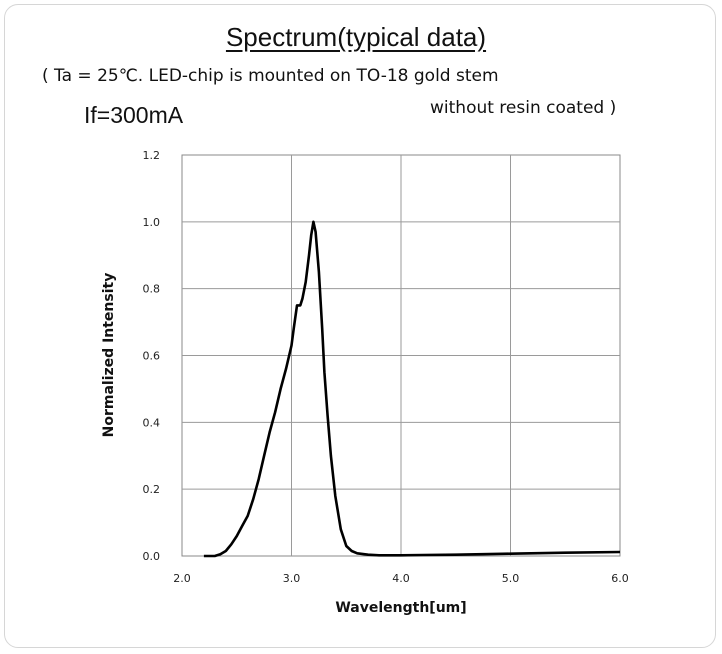  I want to click on chart-title: Spectrum(typical data), so click(356, 37).